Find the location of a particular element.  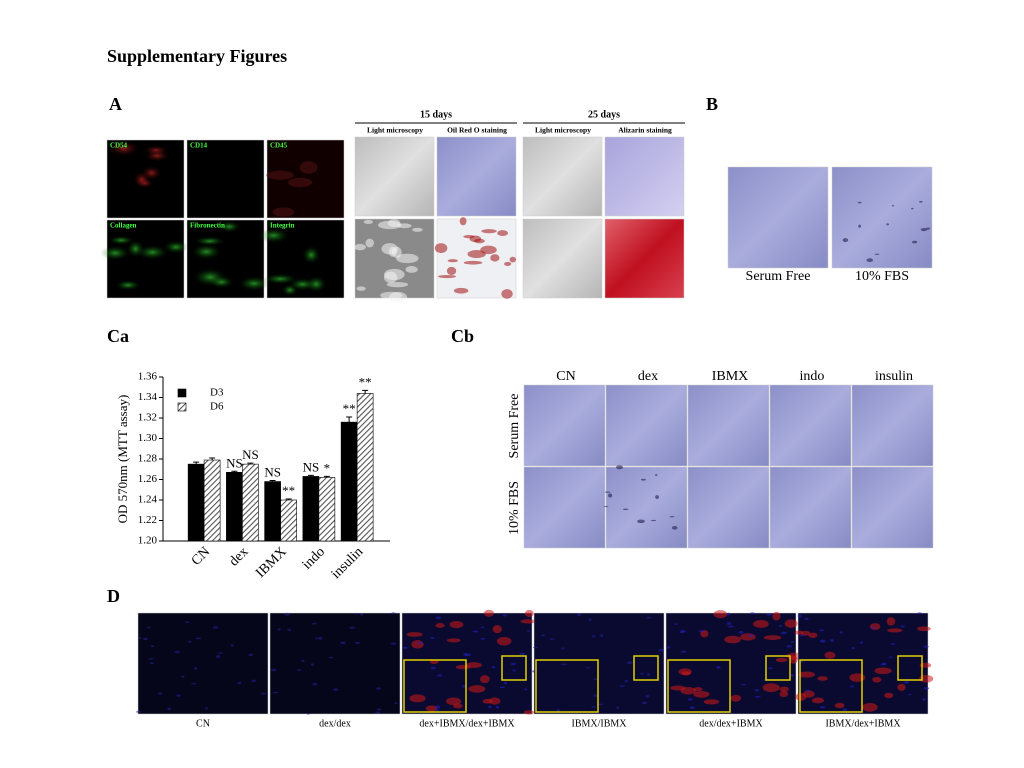

y-tick-label: 1.30 is located at coordinates (148, 438).